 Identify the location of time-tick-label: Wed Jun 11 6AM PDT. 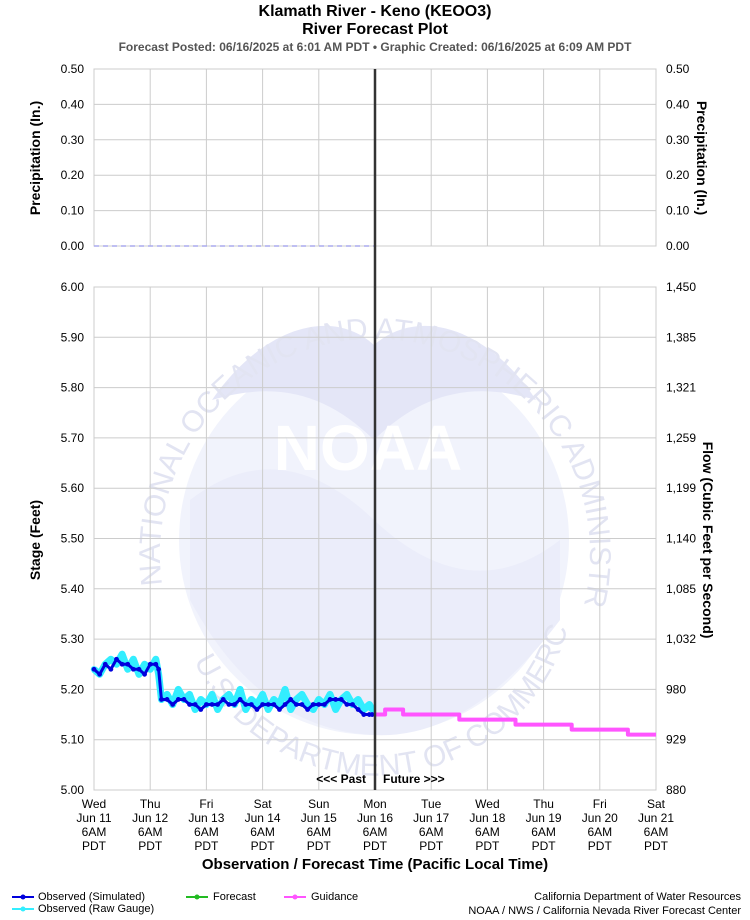
(93, 825).